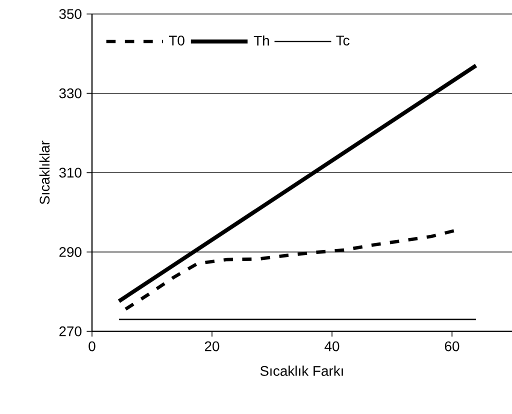 This screenshot has height=414, width=512. I want to click on y-tick-label: 310, so click(70, 173).